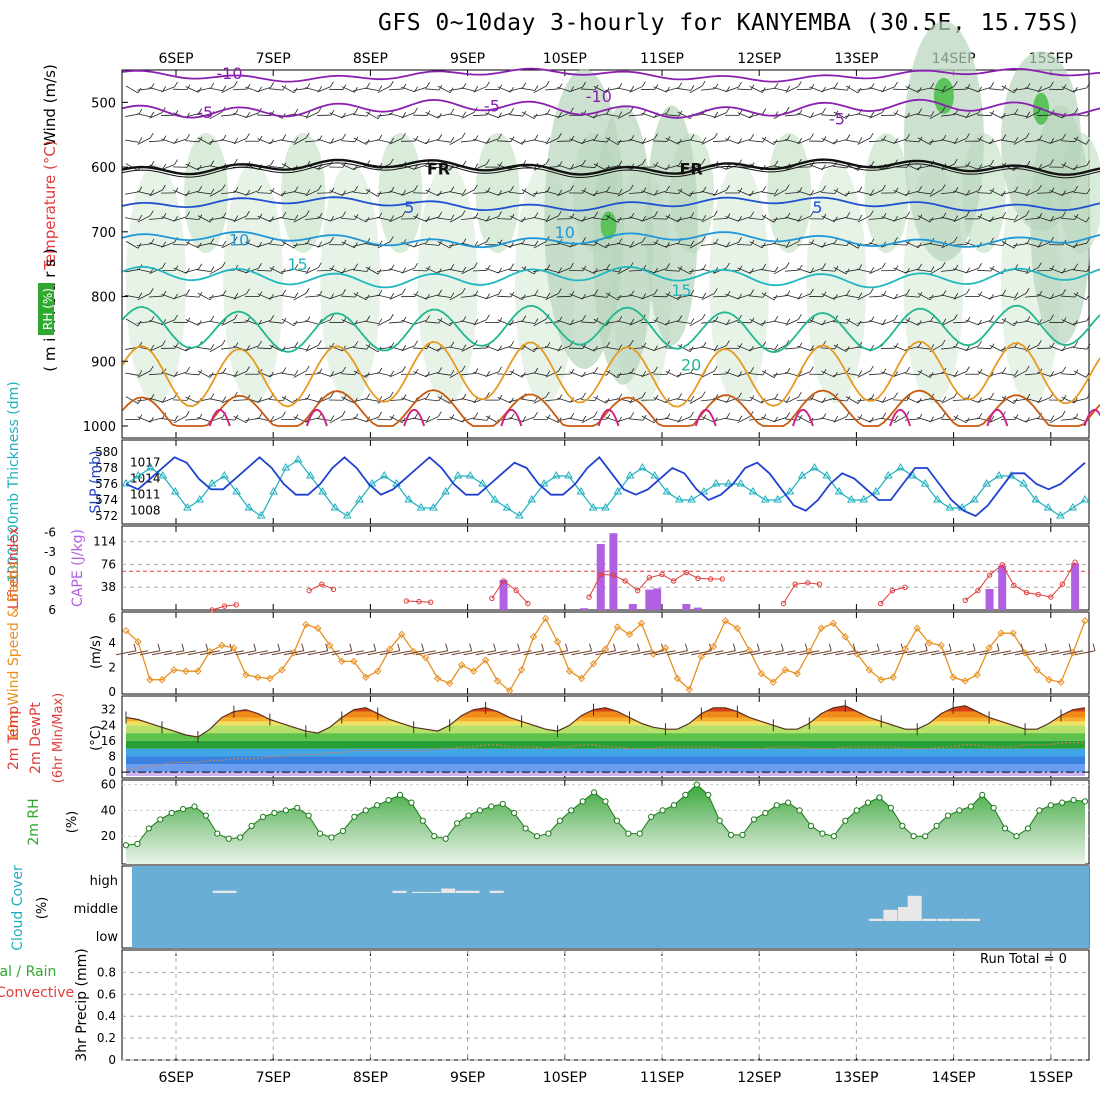 The height and width of the screenshot is (1100, 1100). What do you see at coordinates (52, 571) in the screenshot?
I see `li-tick: 0` at bounding box center [52, 571].